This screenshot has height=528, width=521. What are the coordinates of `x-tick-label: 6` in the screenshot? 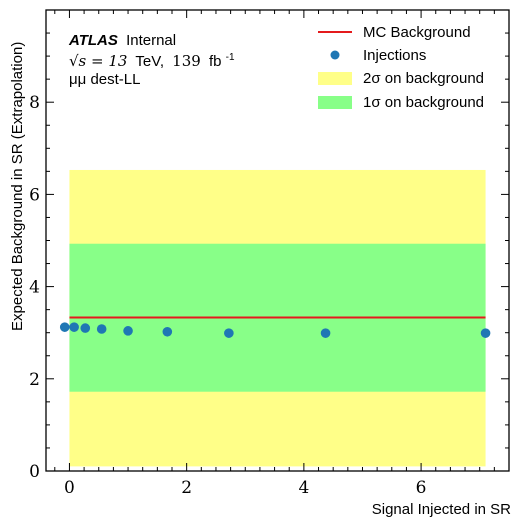 It's located at (421, 488).